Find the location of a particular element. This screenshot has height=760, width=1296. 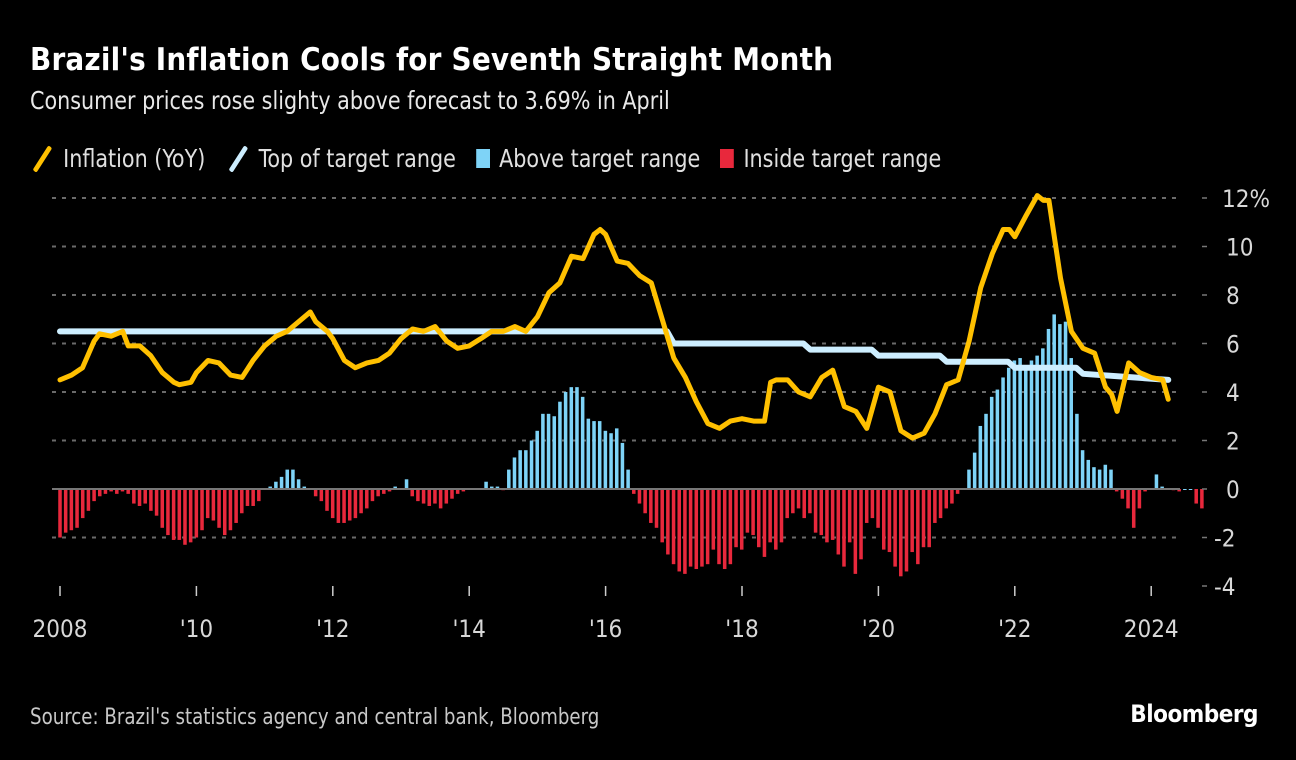

box-swatch-icon is located at coordinates (727, 158).